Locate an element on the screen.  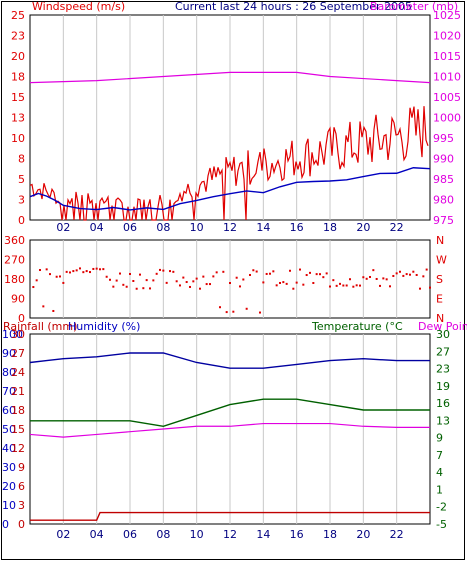
rainfall-tick-label: 10 is located at coordinates (9, 505).